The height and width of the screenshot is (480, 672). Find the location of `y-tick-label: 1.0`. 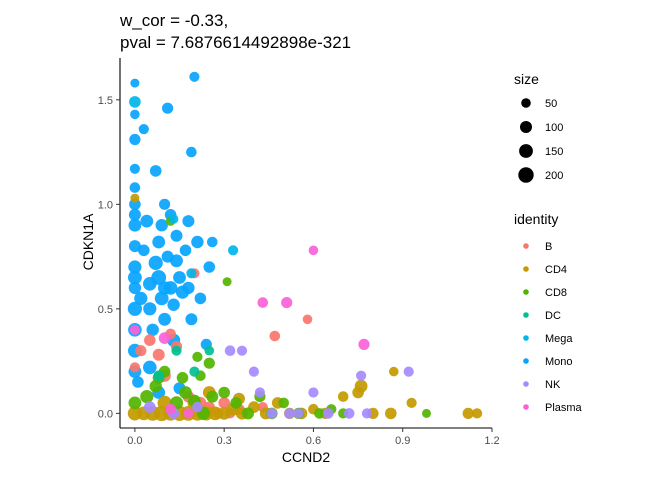

y-tick-label: 1.0 is located at coordinates (105, 205).